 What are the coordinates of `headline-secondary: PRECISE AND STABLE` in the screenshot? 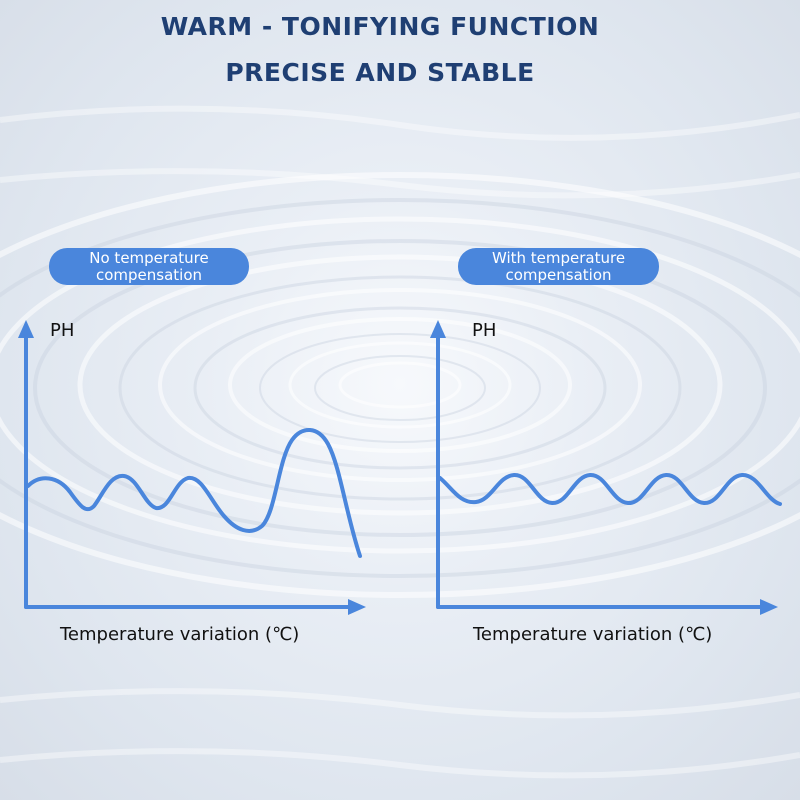 It's located at (380, 72).